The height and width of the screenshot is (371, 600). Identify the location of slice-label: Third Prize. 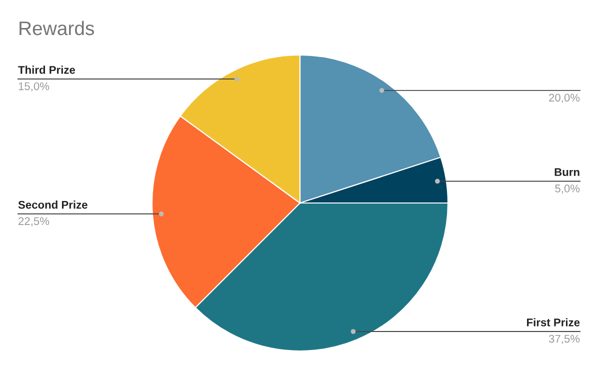
(47, 70).